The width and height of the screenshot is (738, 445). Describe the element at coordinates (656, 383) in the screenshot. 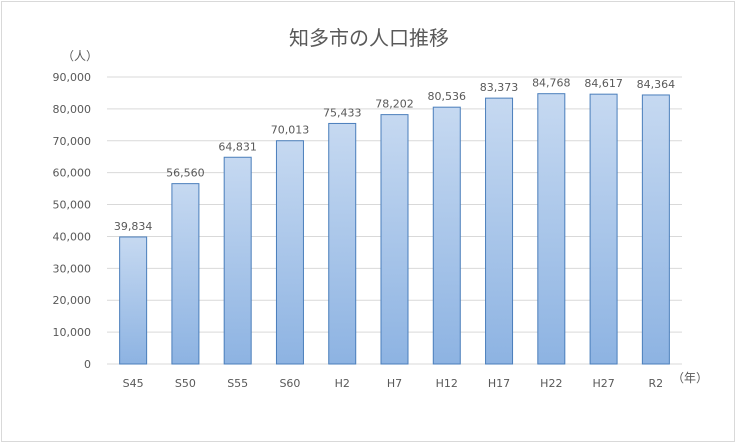

I see `x-tick-label: R2` at that location.